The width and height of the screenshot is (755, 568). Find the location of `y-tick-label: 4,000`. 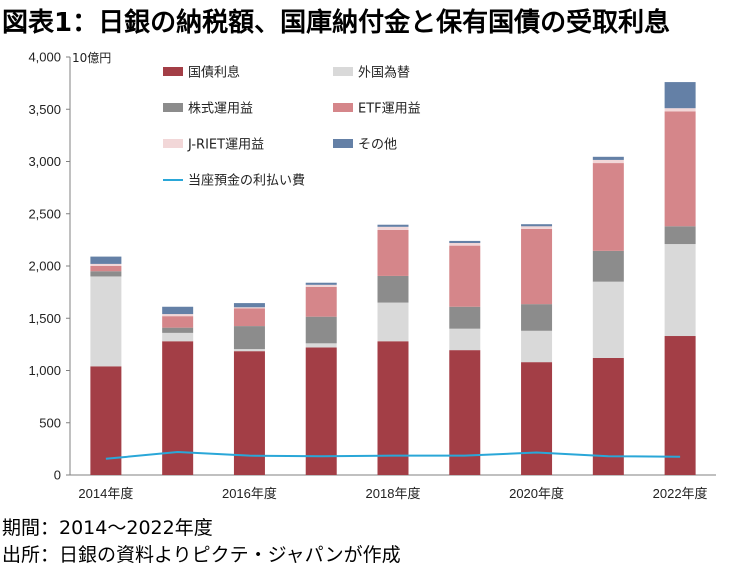

y-tick-label: 4,000 is located at coordinates (44, 57).